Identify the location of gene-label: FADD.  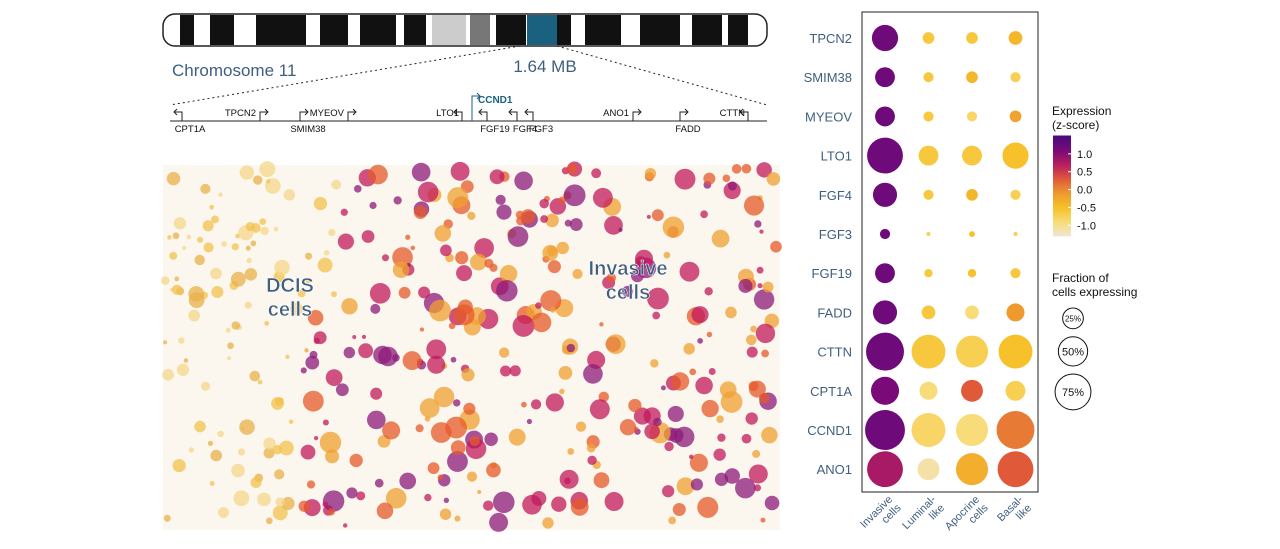
(687, 129).